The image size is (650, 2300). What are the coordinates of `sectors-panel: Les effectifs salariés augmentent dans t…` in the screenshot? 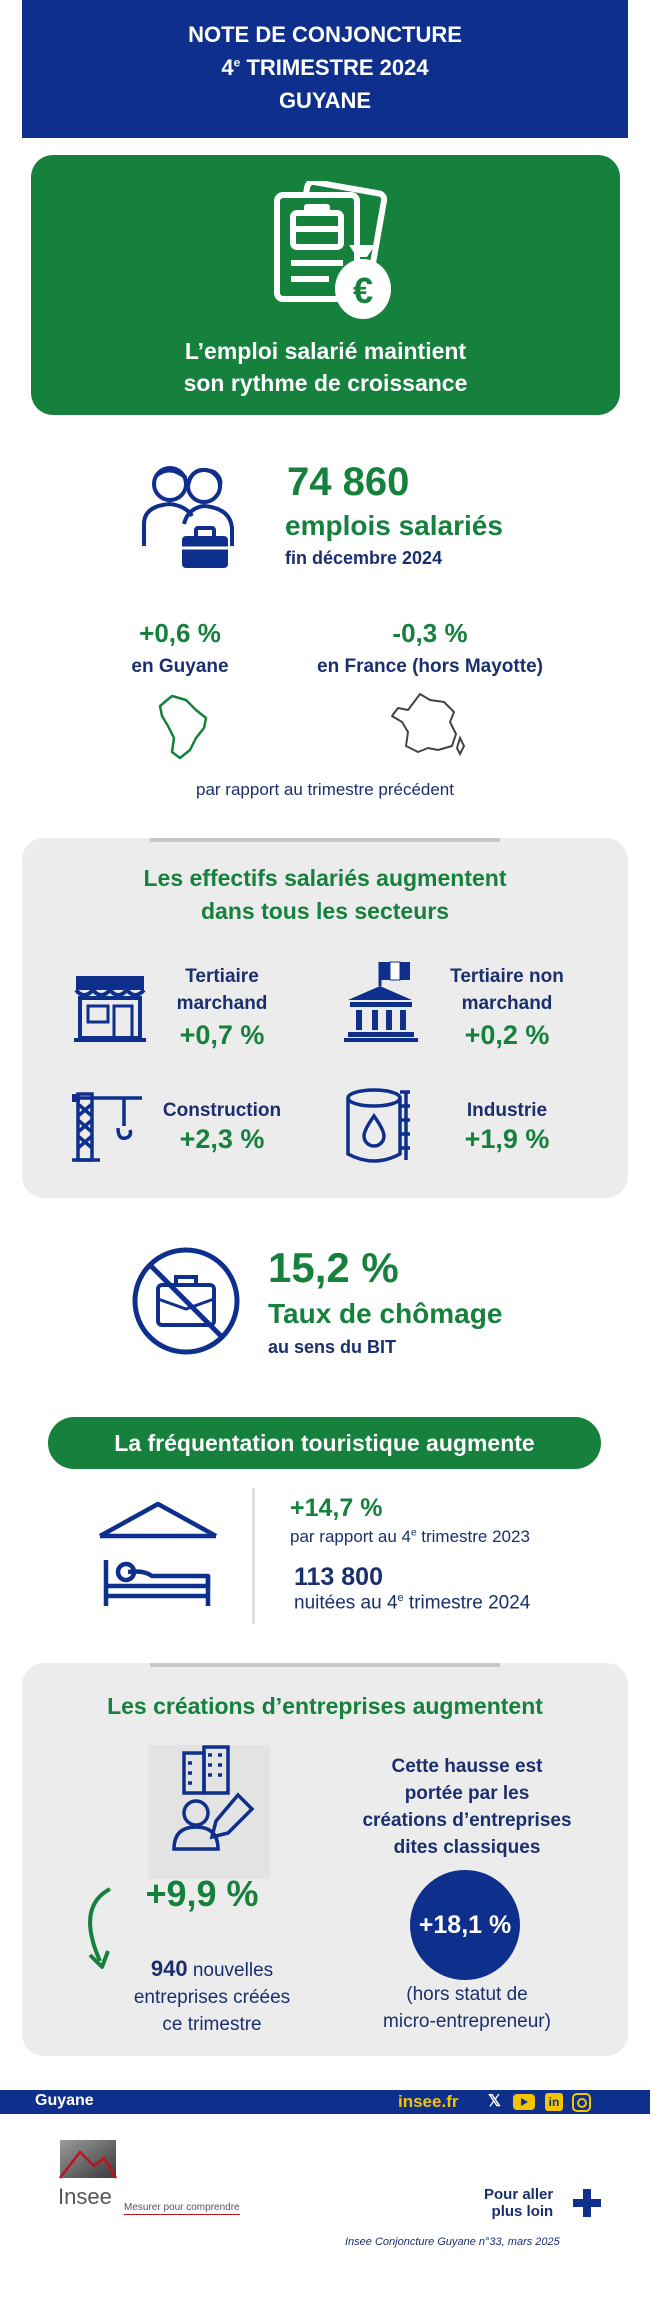 It's located at (325, 1018).